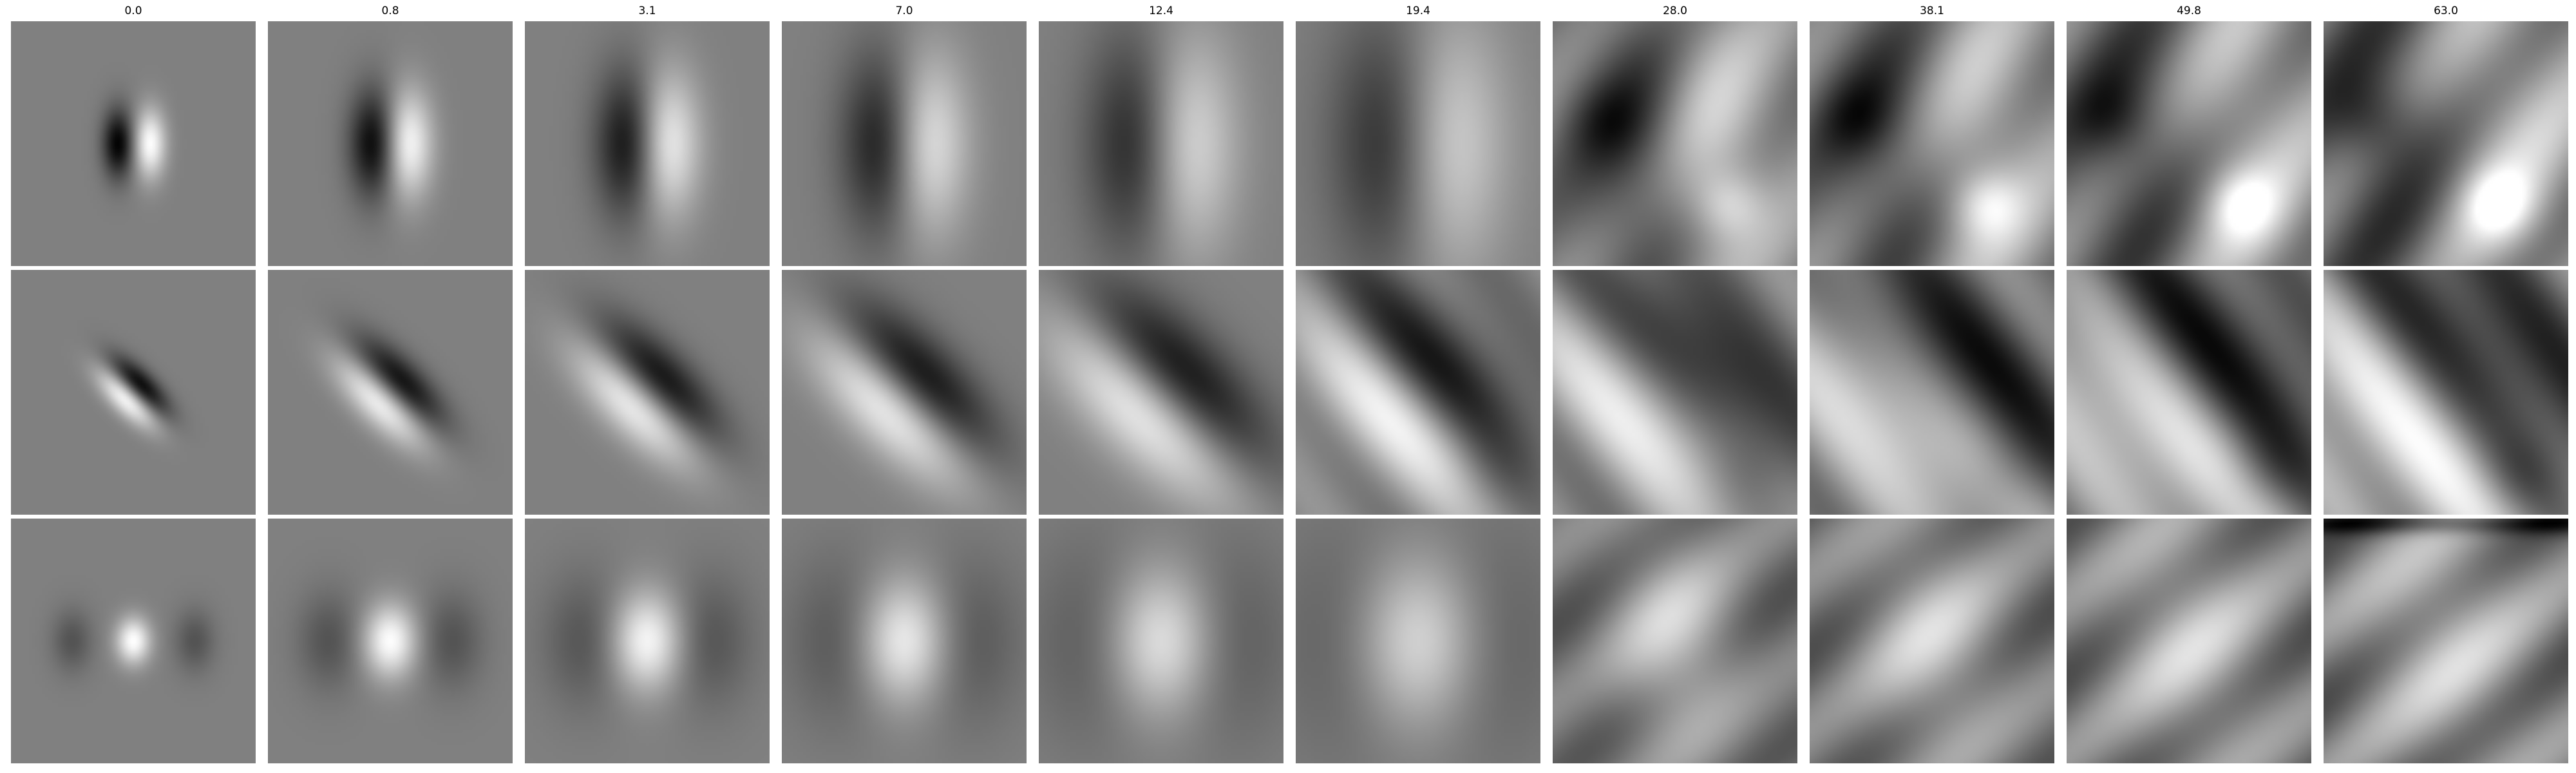  What do you see at coordinates (1418, 11) in the screenshot?
I see `column-title-5: 19.4` at bounding box center [1418, 11].